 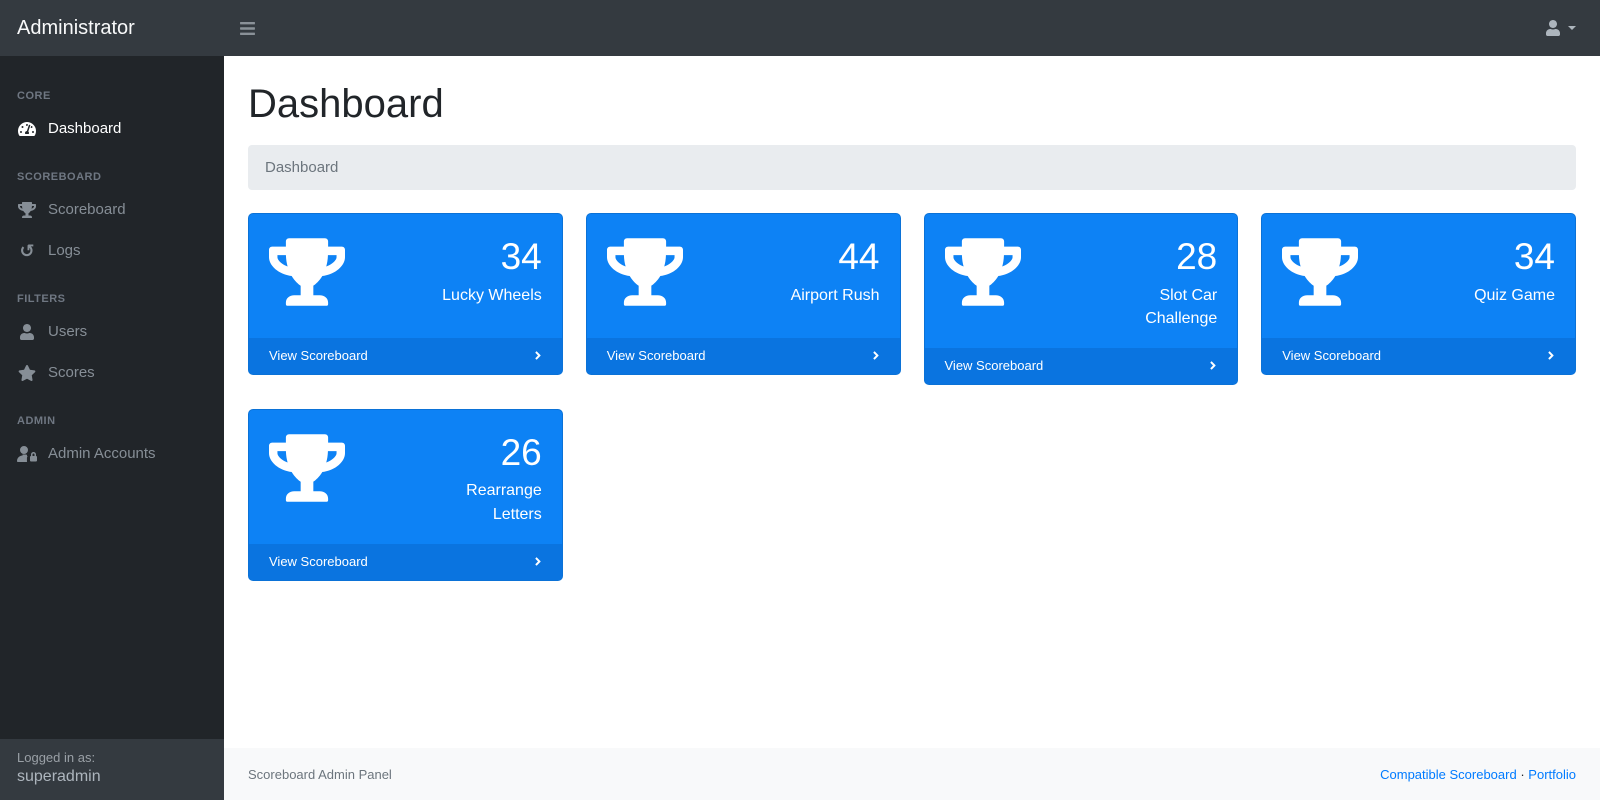 I want to click on user-dropdown, so click(x=1572, y=28).